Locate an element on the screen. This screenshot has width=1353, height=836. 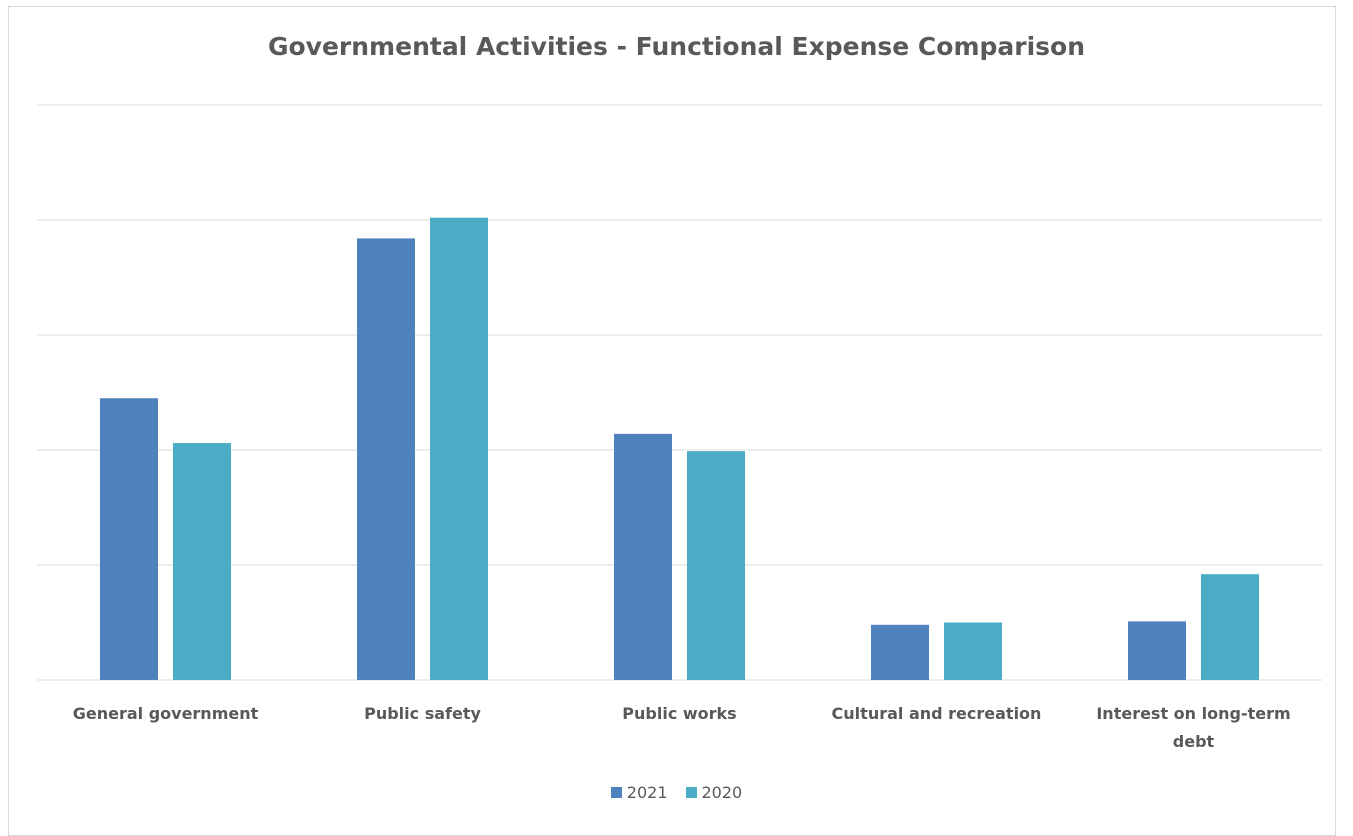
x-tick-label: Interest on long-term is located at coordinates (1193, 713).